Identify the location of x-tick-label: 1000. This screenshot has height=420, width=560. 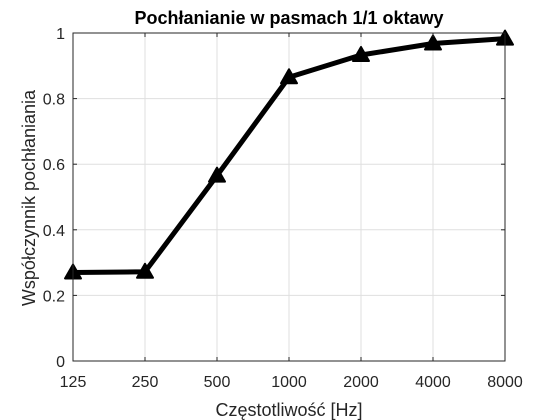
(289, 382).